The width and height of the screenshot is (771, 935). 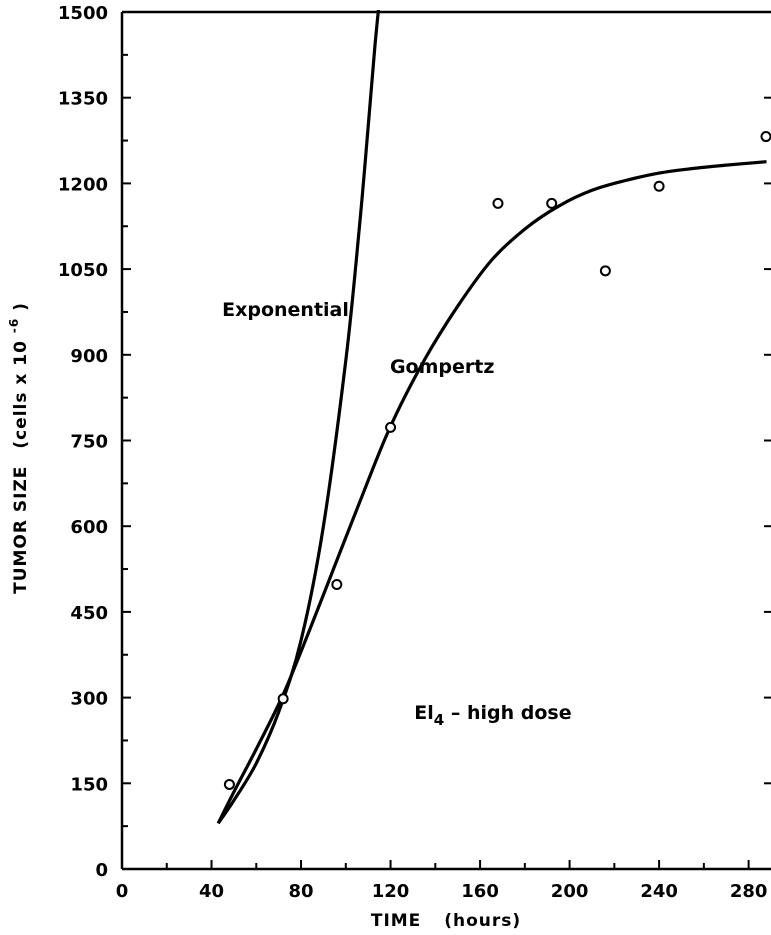 What do you see at coordinates (101, 870) in the screenshot?
I see `y-tick-label: 0` at bounding box center [101, 870].